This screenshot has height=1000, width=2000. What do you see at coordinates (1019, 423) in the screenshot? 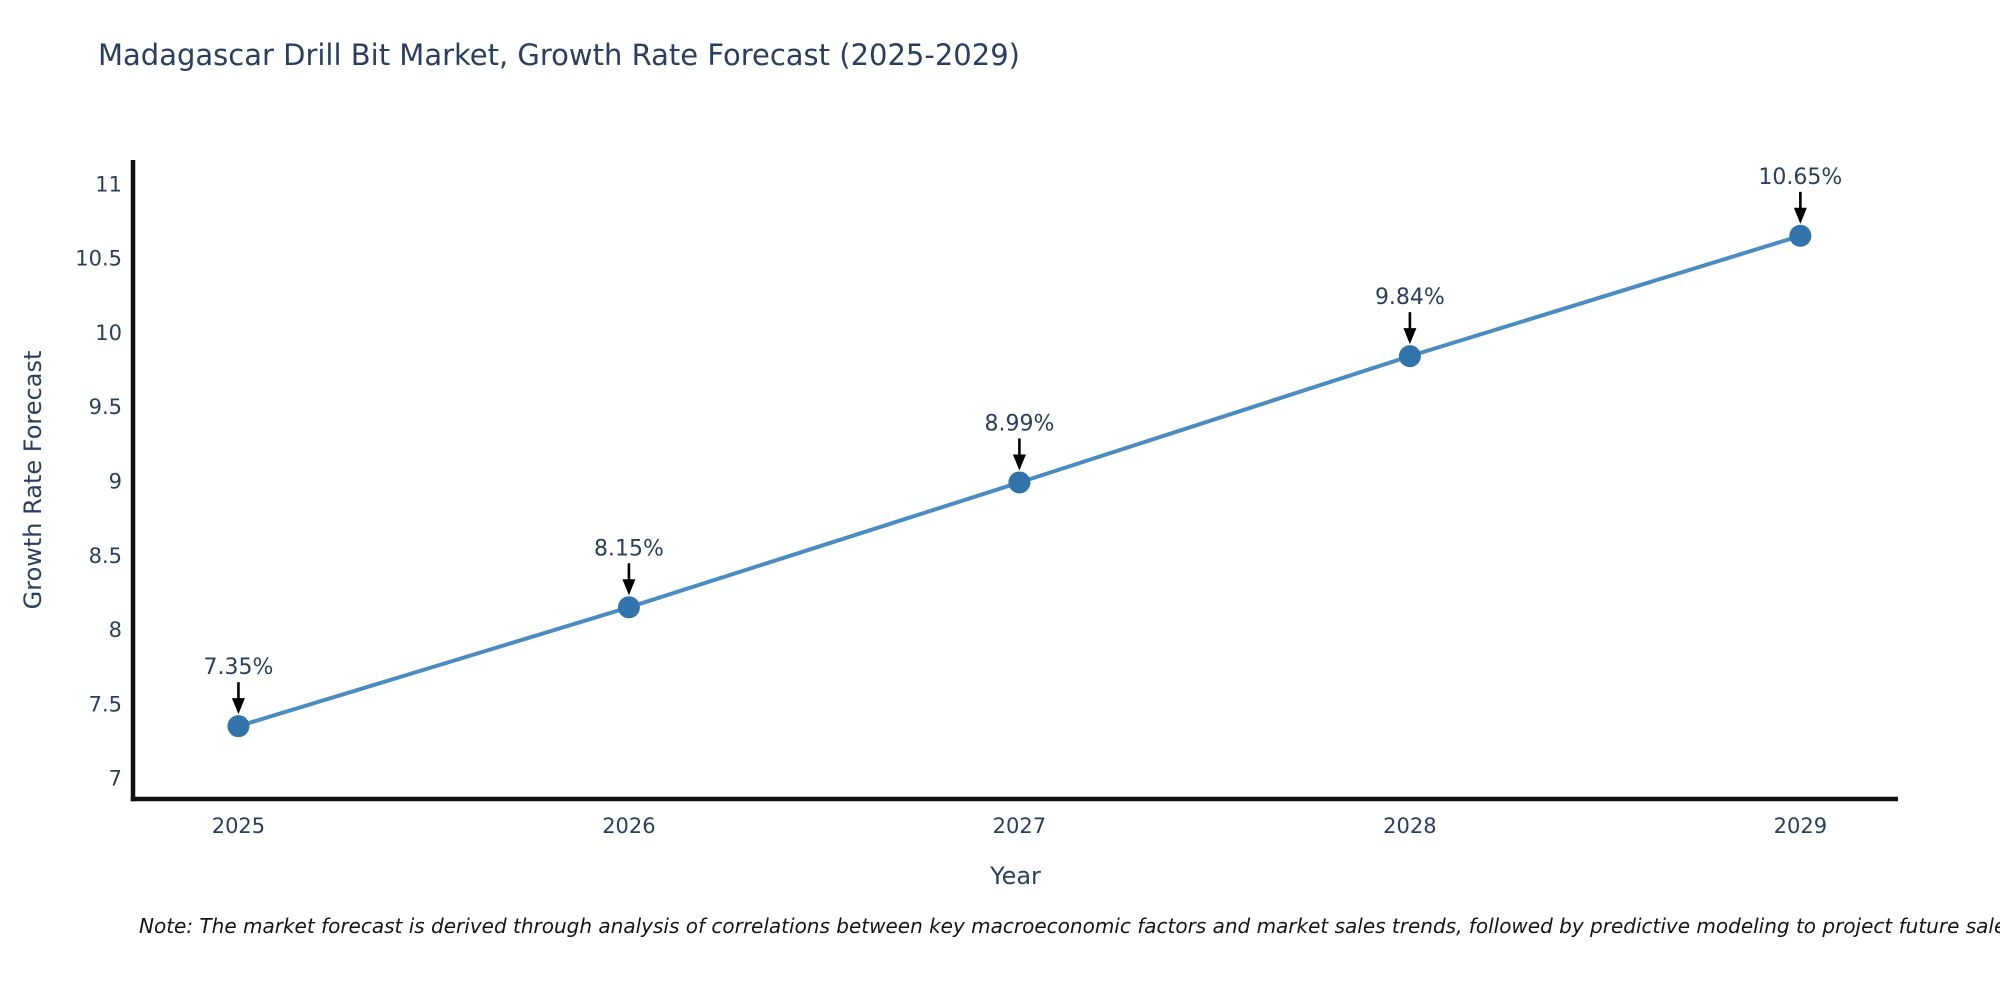
I see `annotation-label: 8.99%` at bounding box center [1019, 423].